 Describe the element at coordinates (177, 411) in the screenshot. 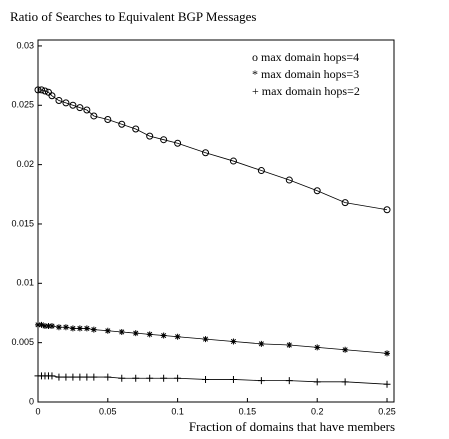

I see `x-tick-label: 0.1` at that location.